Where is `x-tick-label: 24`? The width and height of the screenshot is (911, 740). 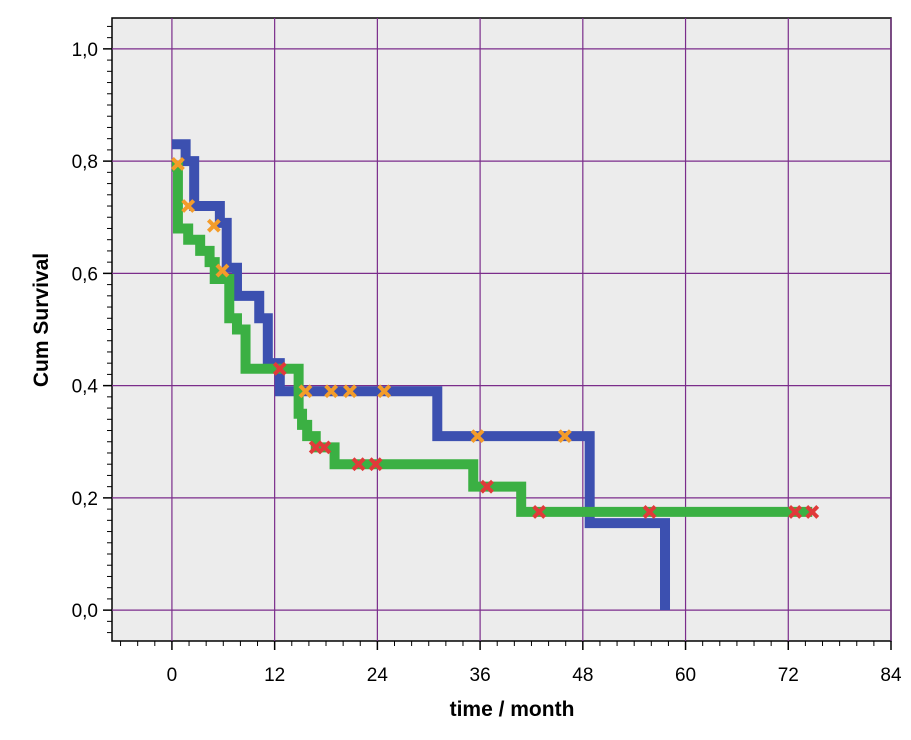
x-tick-label: 24 is located at coordinates (378, 675).